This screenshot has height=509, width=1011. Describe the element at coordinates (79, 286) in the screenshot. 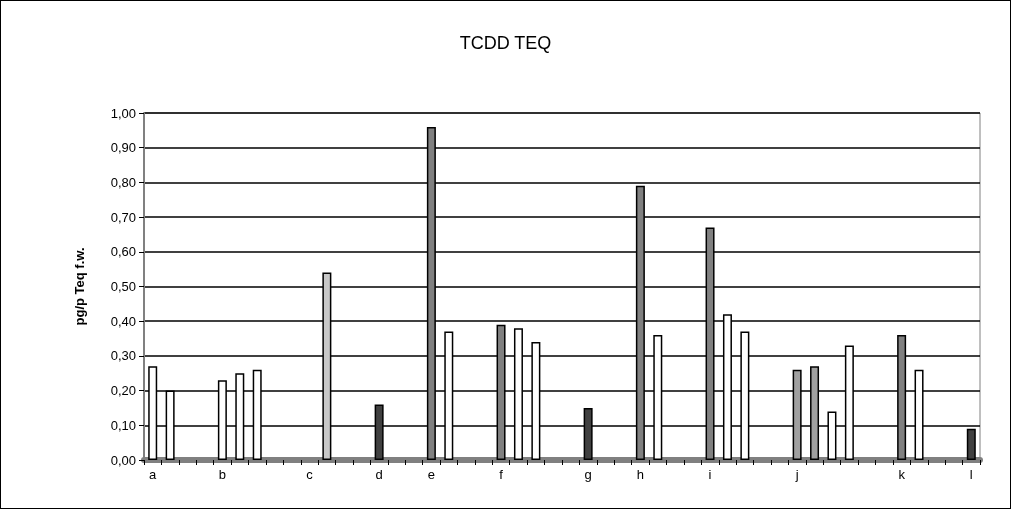

I see `y-axis-title: pg/p Teq f.w.` at that location.